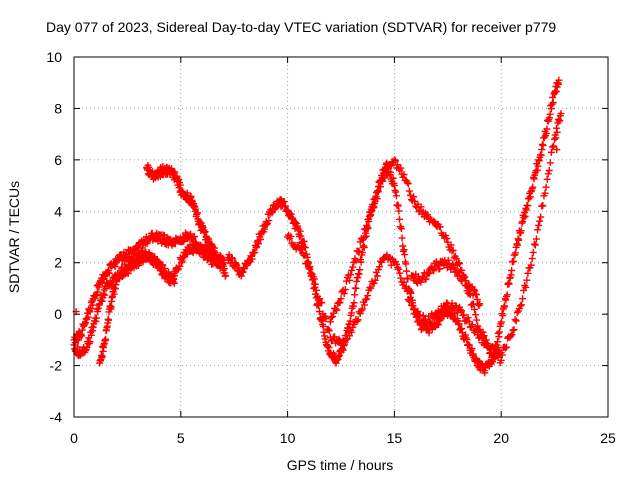 This screenshot has width=640, height=480. Describe the element at coordinates (288, 438) in the screenshot. I see `x-tick-label: 10` at that location.